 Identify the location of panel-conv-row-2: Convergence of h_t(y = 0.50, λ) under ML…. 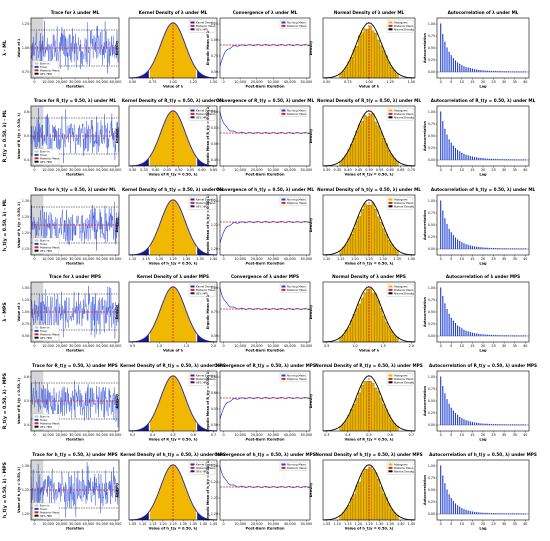
(260, 226).